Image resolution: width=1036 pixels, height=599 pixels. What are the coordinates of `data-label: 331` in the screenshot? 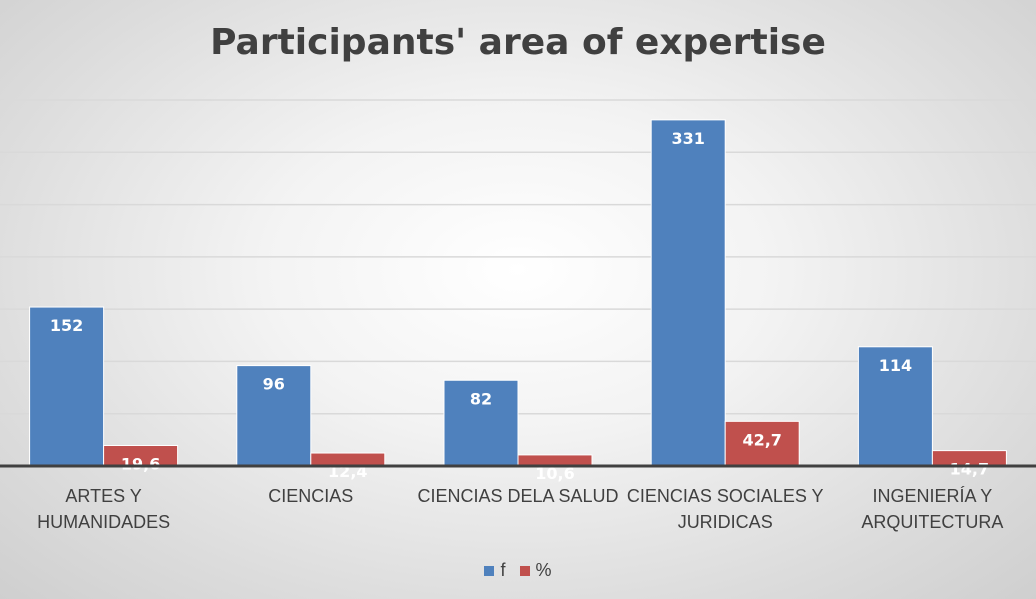 It's located at (687, 138).